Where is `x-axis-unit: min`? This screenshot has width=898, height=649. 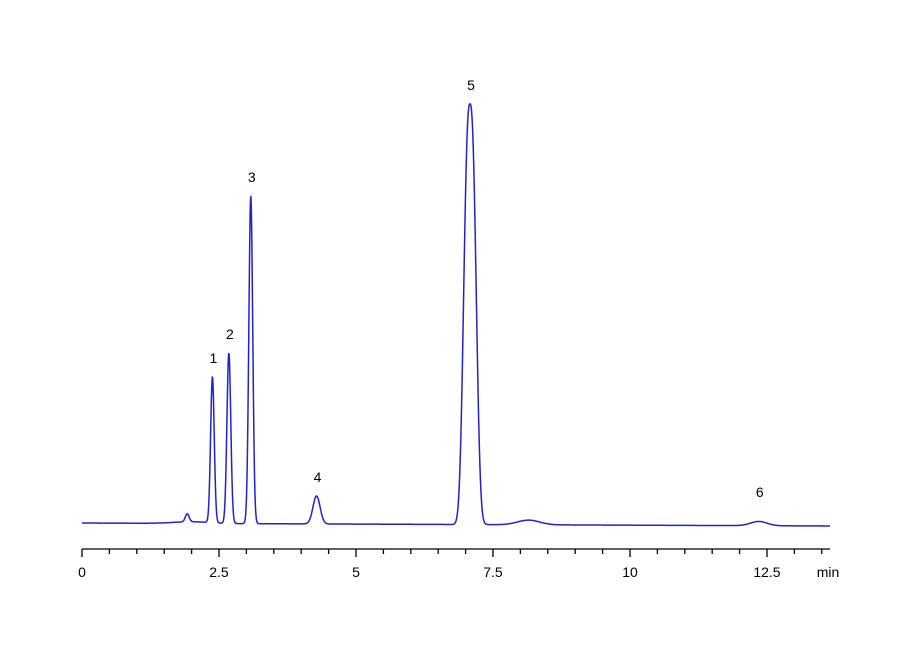 x-axis-unit: min is located at coordinates (828, 572).